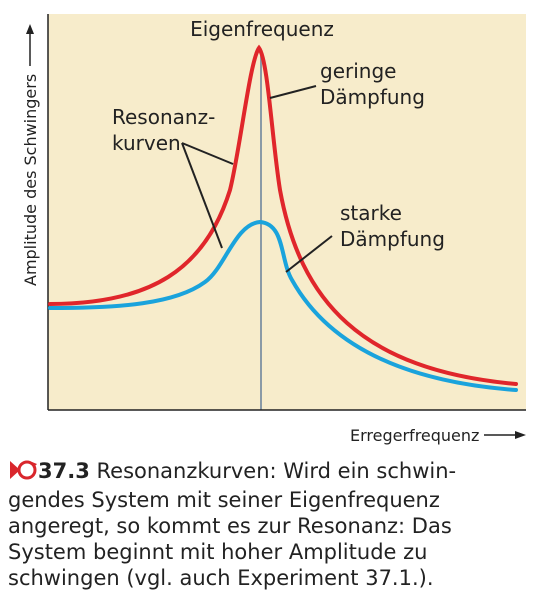  What do you see at coordinates (23, 473) in the screenshot?
I see `experiment-link-icon` at bounding box center [23, 473].